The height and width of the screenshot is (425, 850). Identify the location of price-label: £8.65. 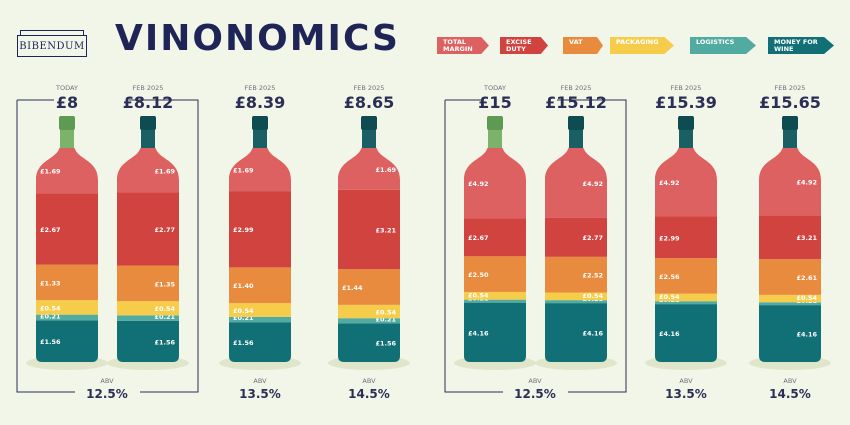
(369, 102).